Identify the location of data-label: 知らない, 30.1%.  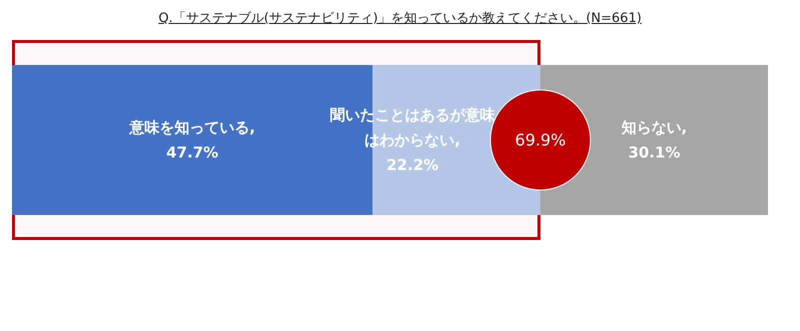
(654, 140).